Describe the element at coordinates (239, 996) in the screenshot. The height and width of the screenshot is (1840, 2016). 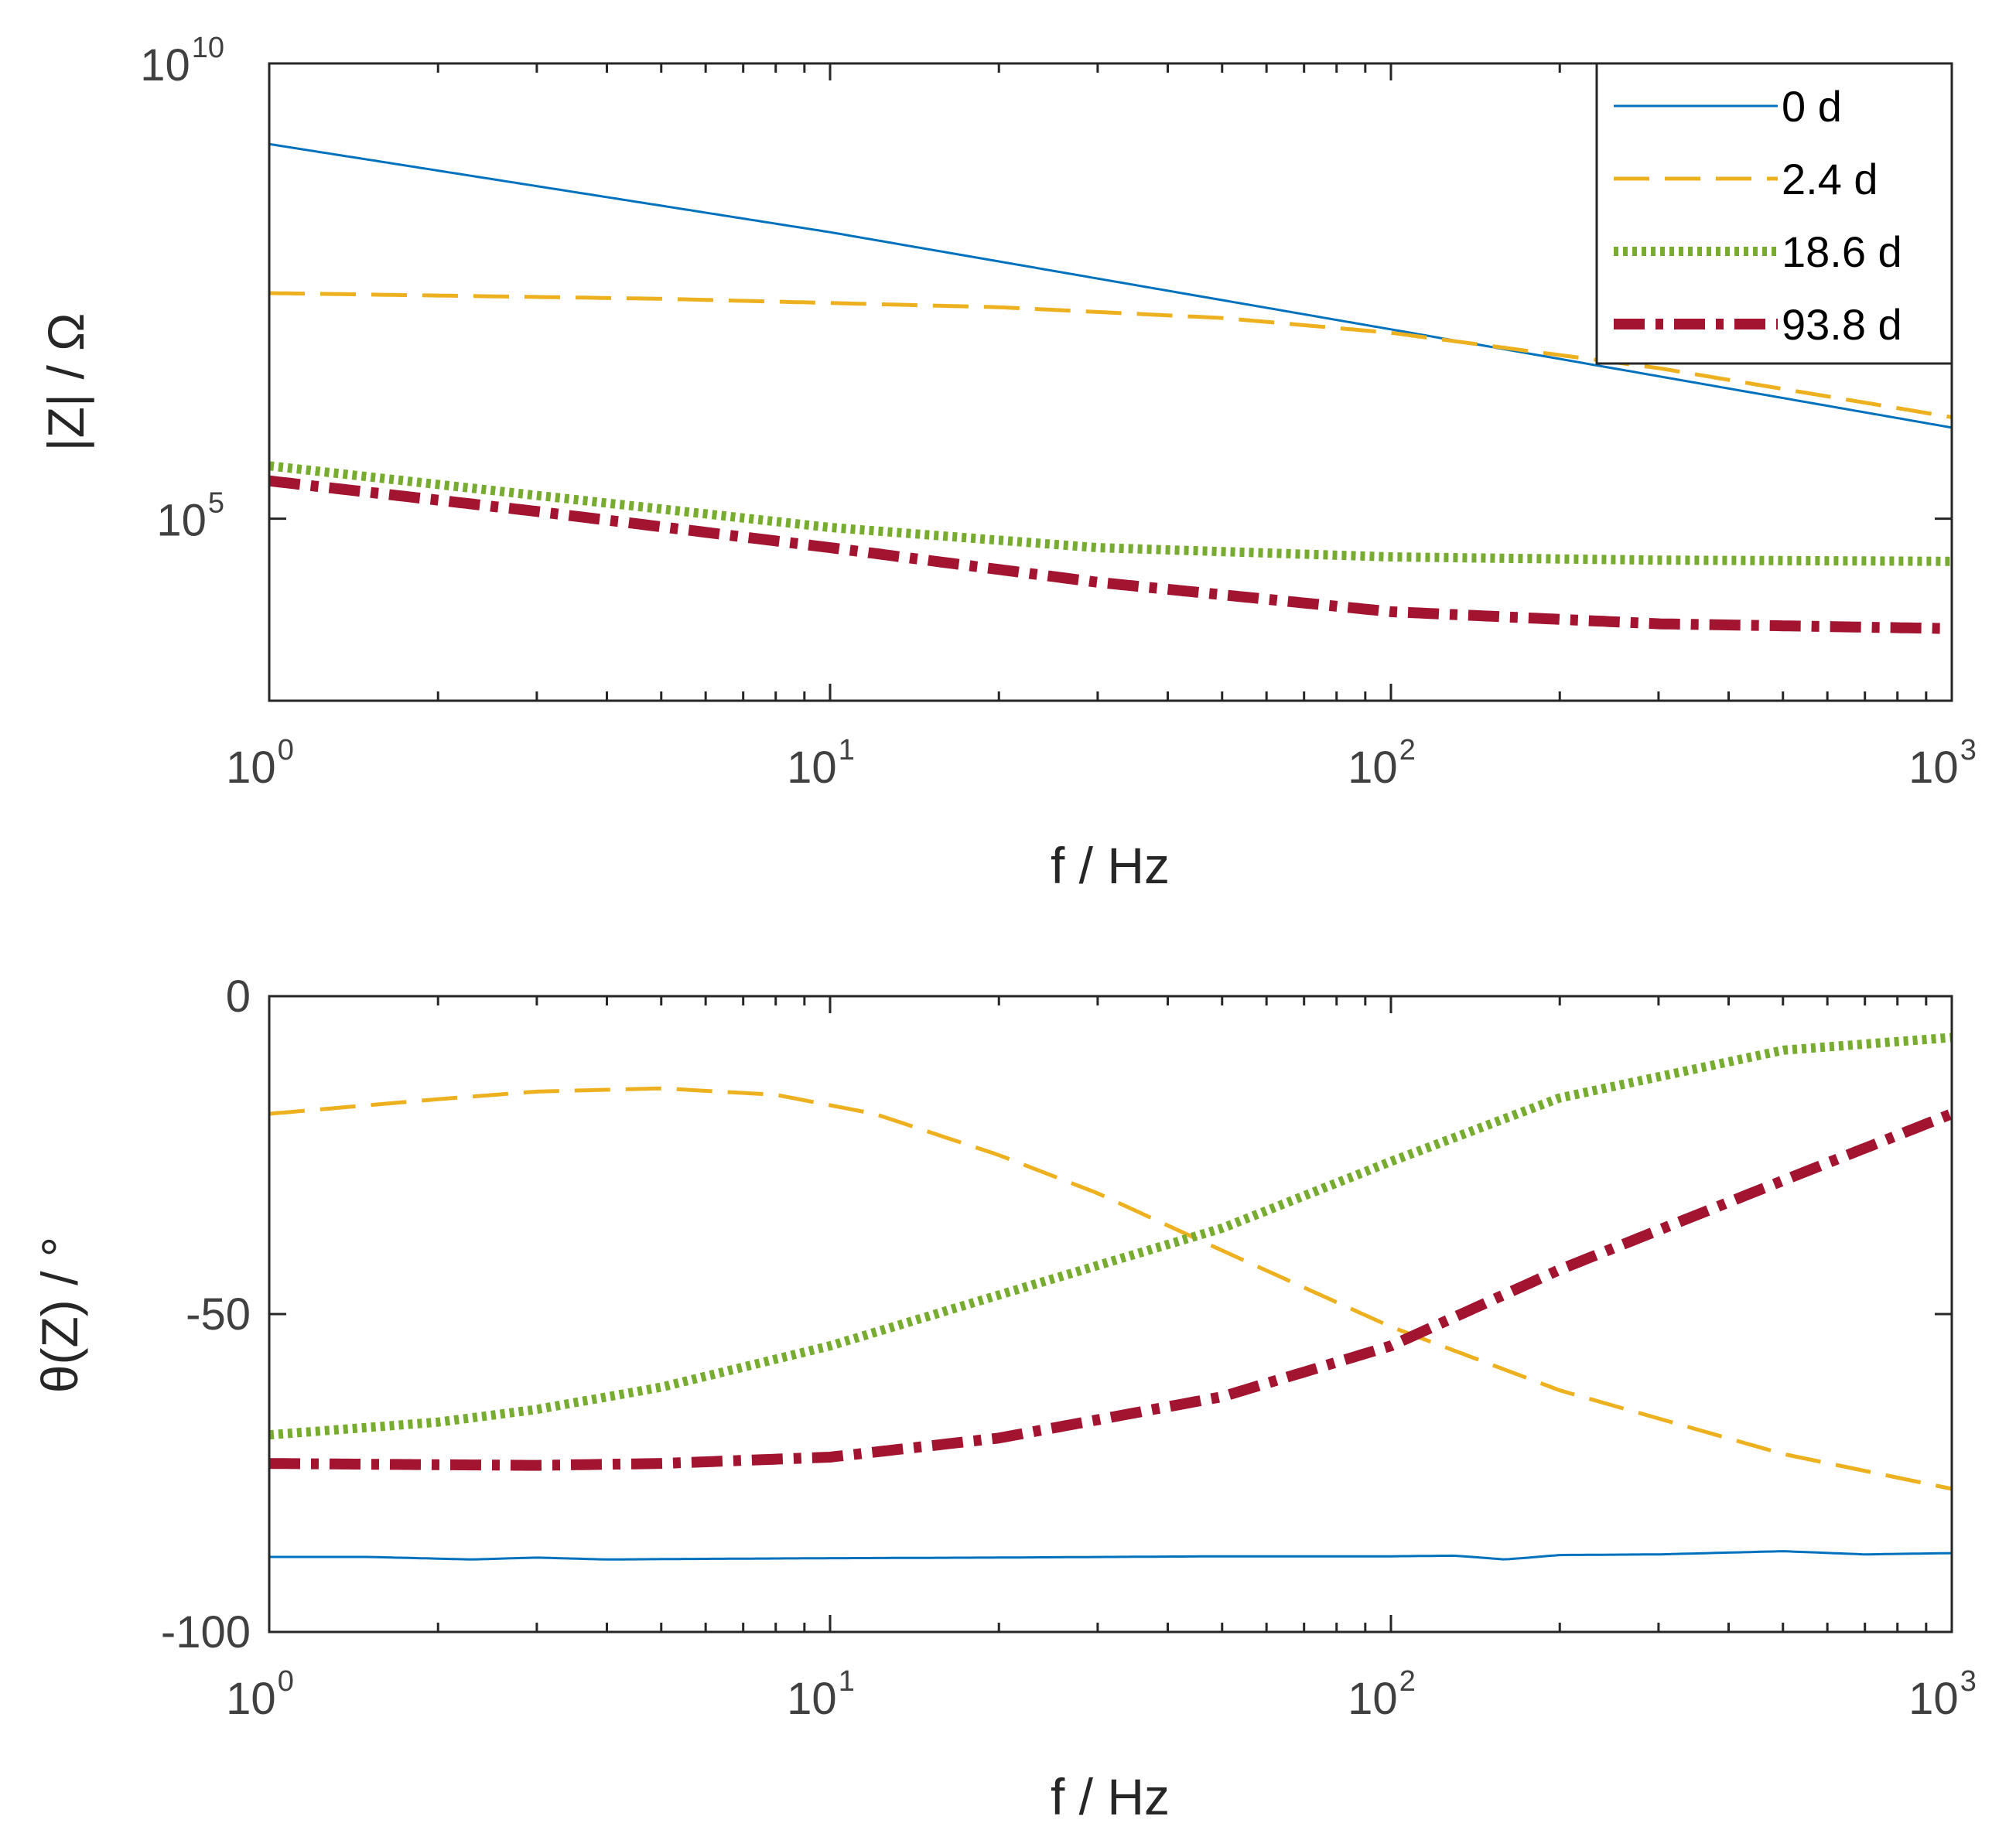
I see `y-tick-label: 0` at that location.